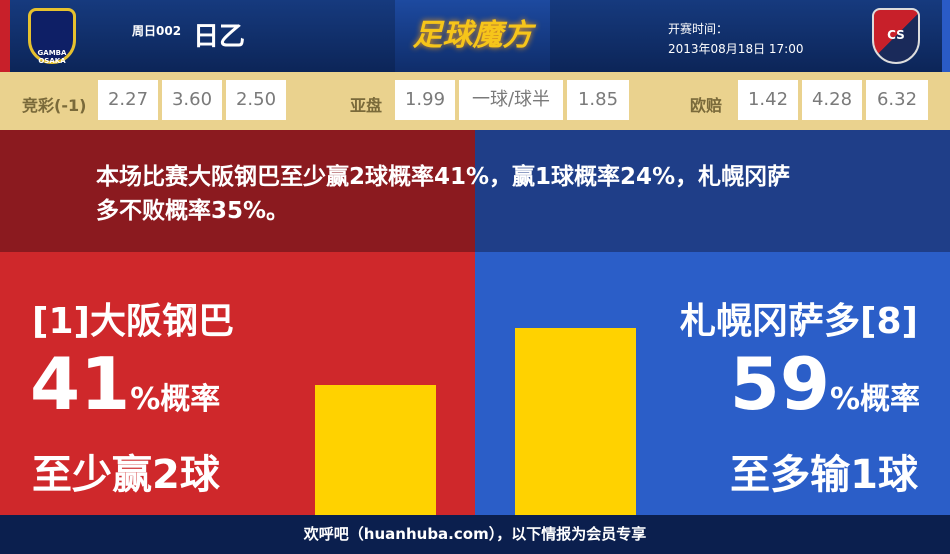 Image resolution: width=950 pixels, height=554 pixels. I want to click on league-name: 日乙, so click(219, 37).